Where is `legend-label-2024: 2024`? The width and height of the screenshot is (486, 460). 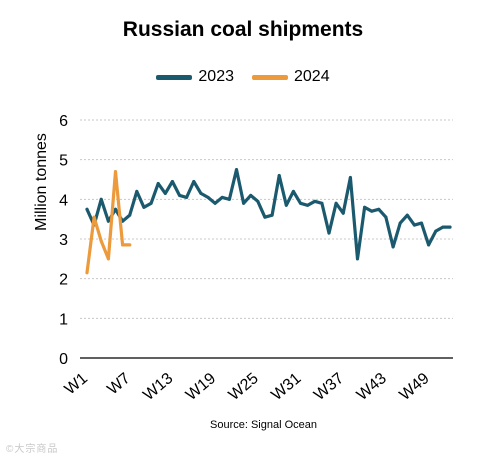 legend-label-2024: 2024 is located at coordinates (312, 76).